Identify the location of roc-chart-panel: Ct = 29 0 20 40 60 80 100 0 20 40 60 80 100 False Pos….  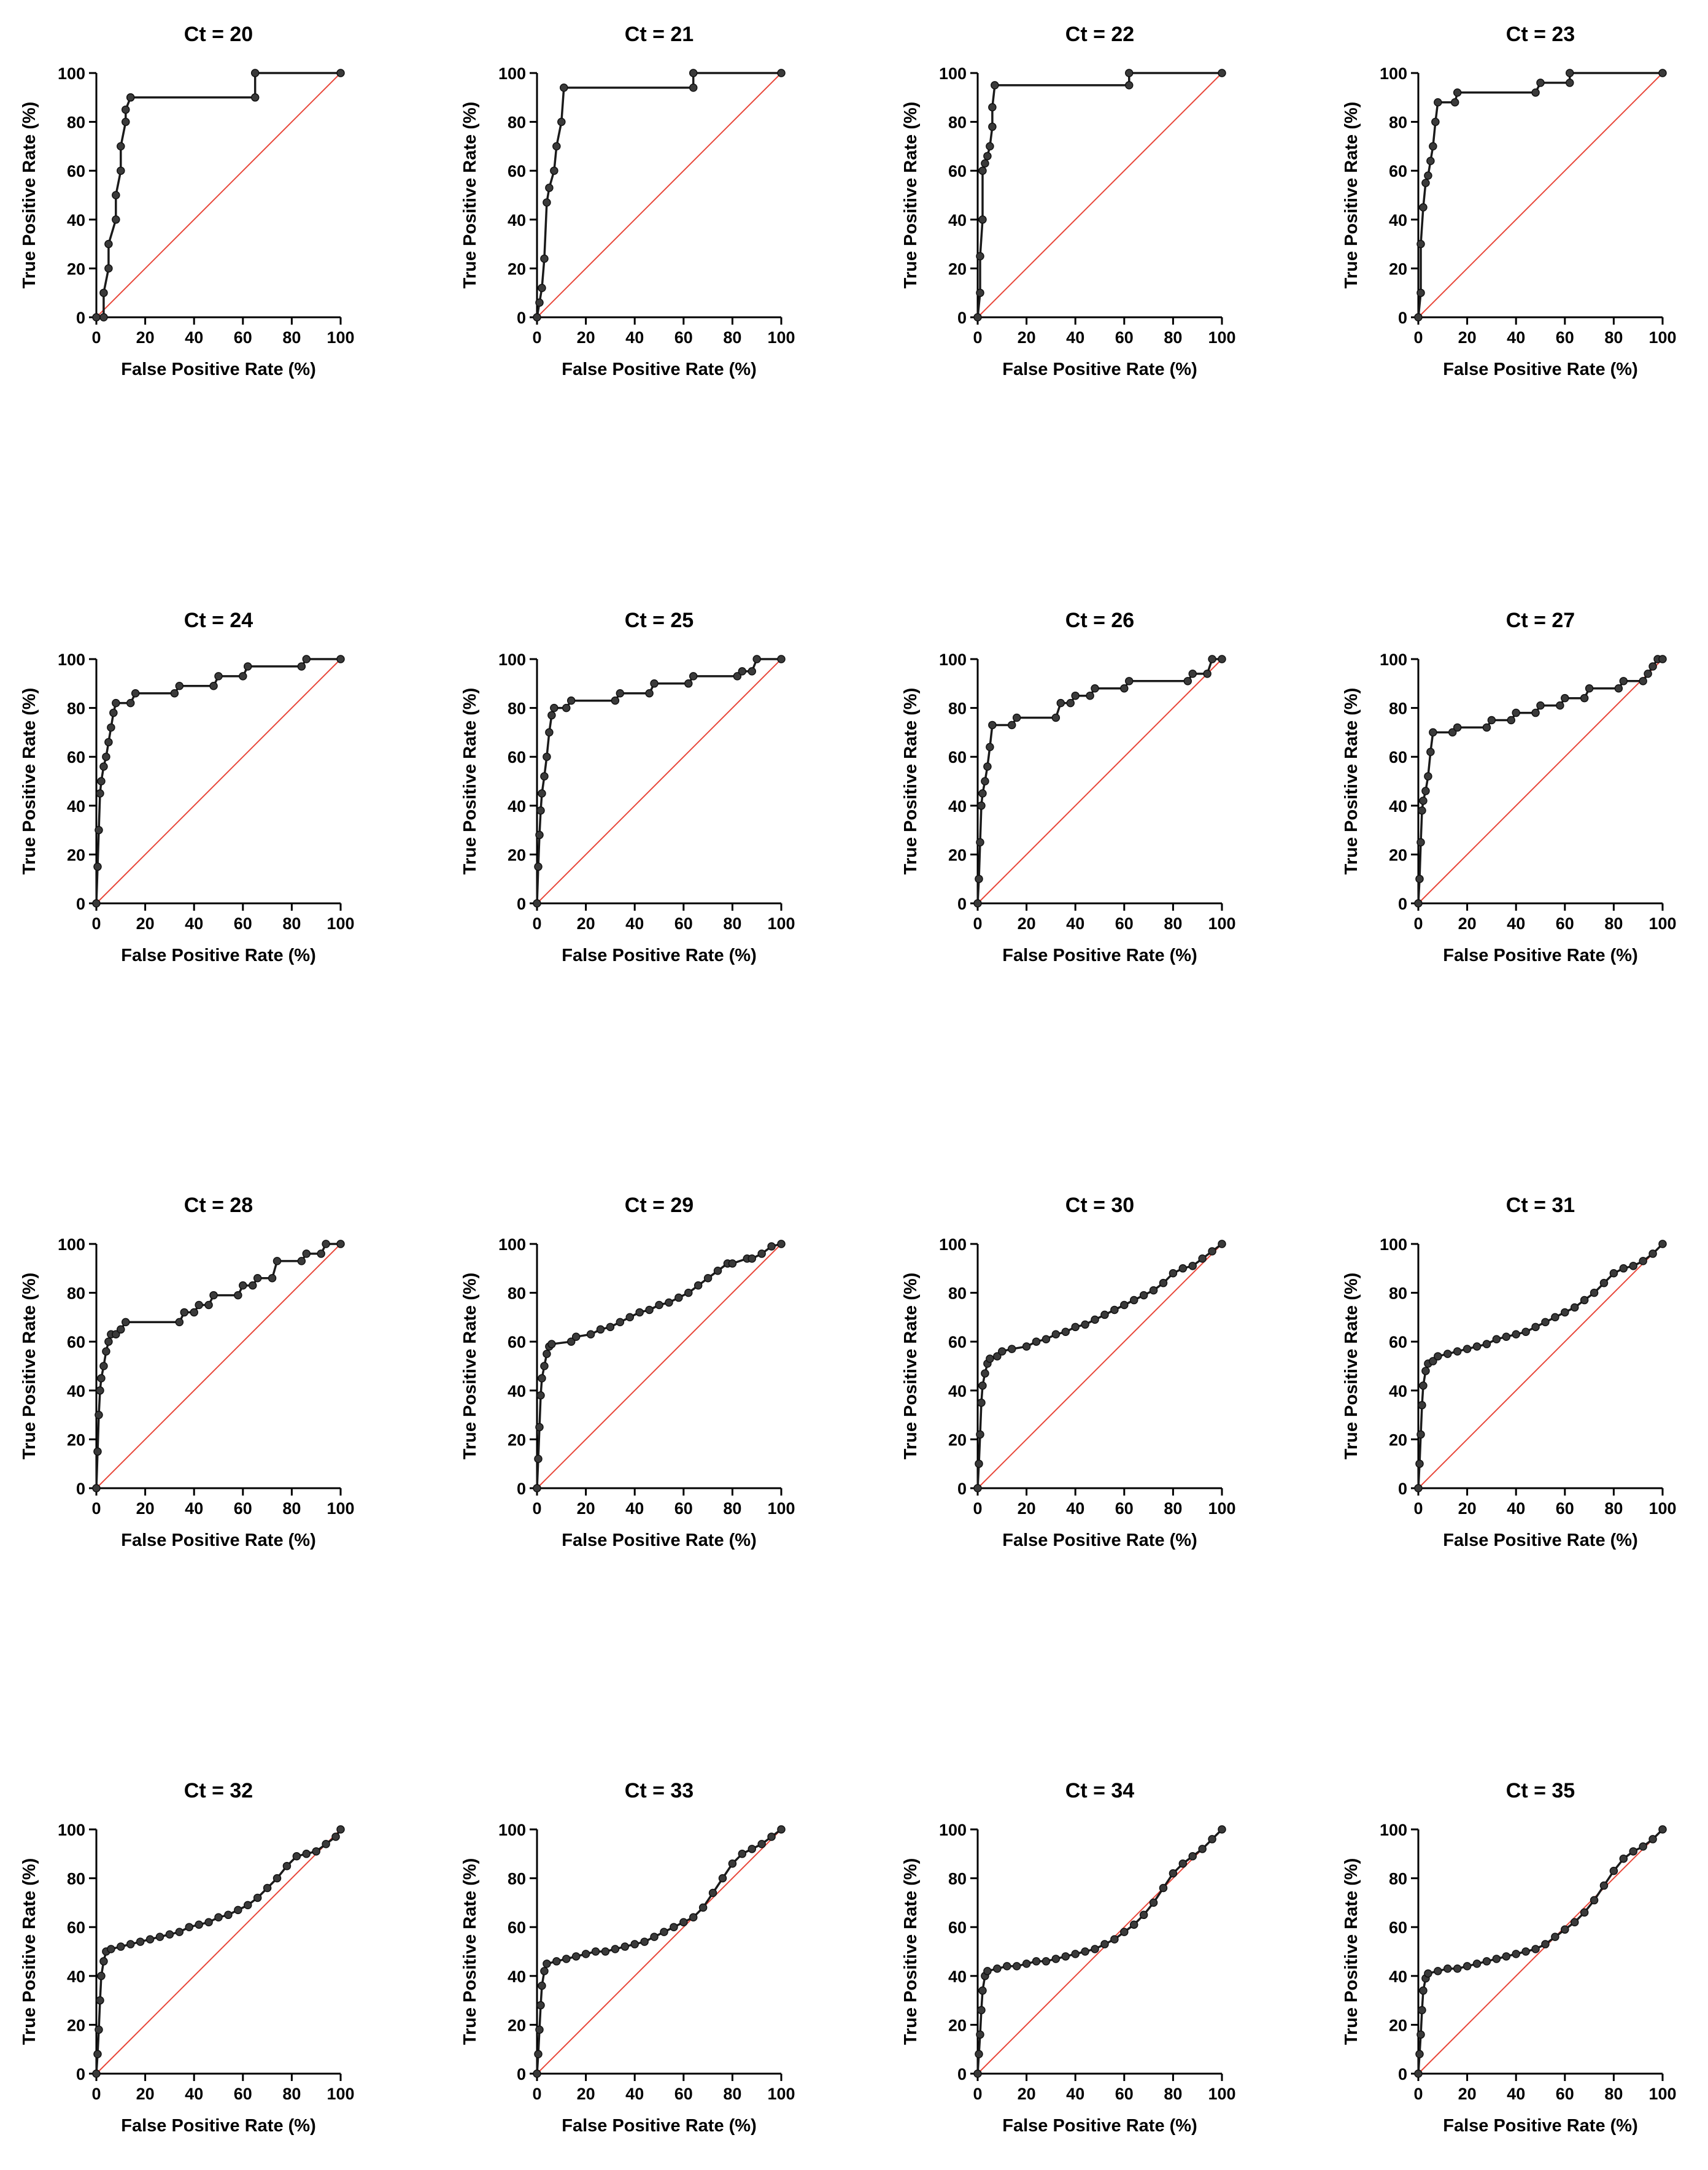
(627, 1372).